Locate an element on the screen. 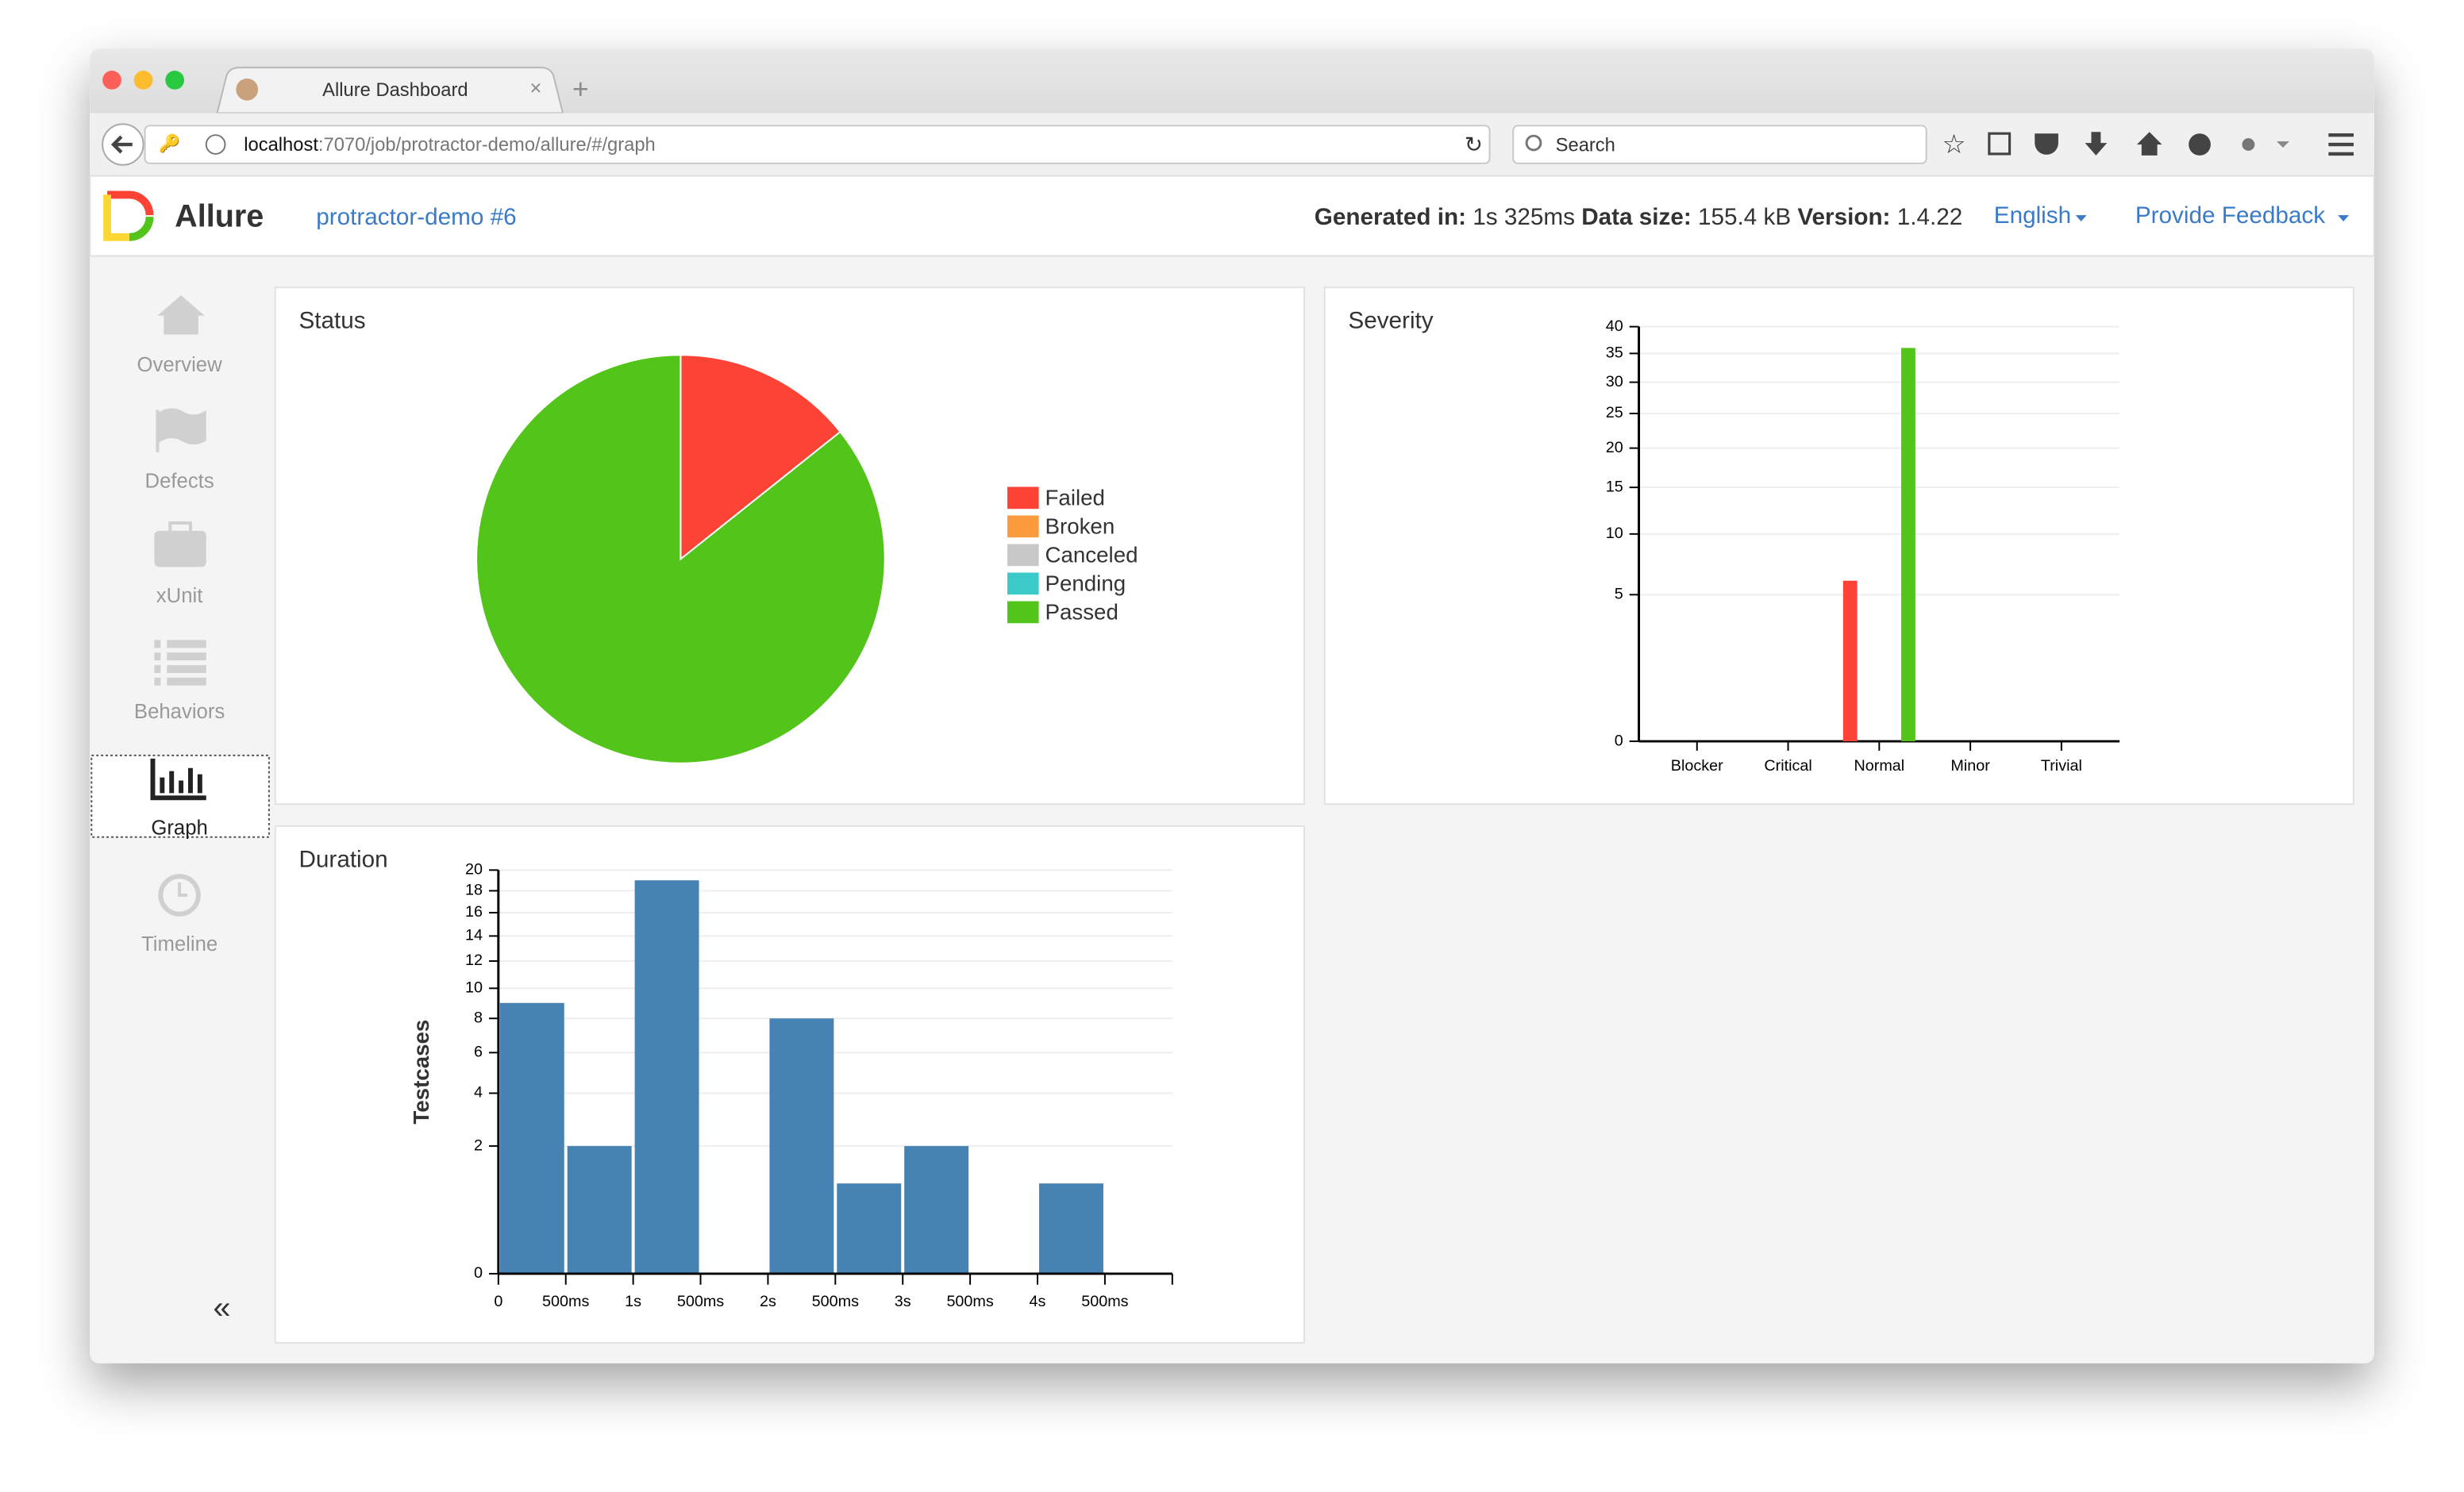 This screenshot has height=1492, width=2464. x-tick-label: Normal is located at coordinates (1879, 766).